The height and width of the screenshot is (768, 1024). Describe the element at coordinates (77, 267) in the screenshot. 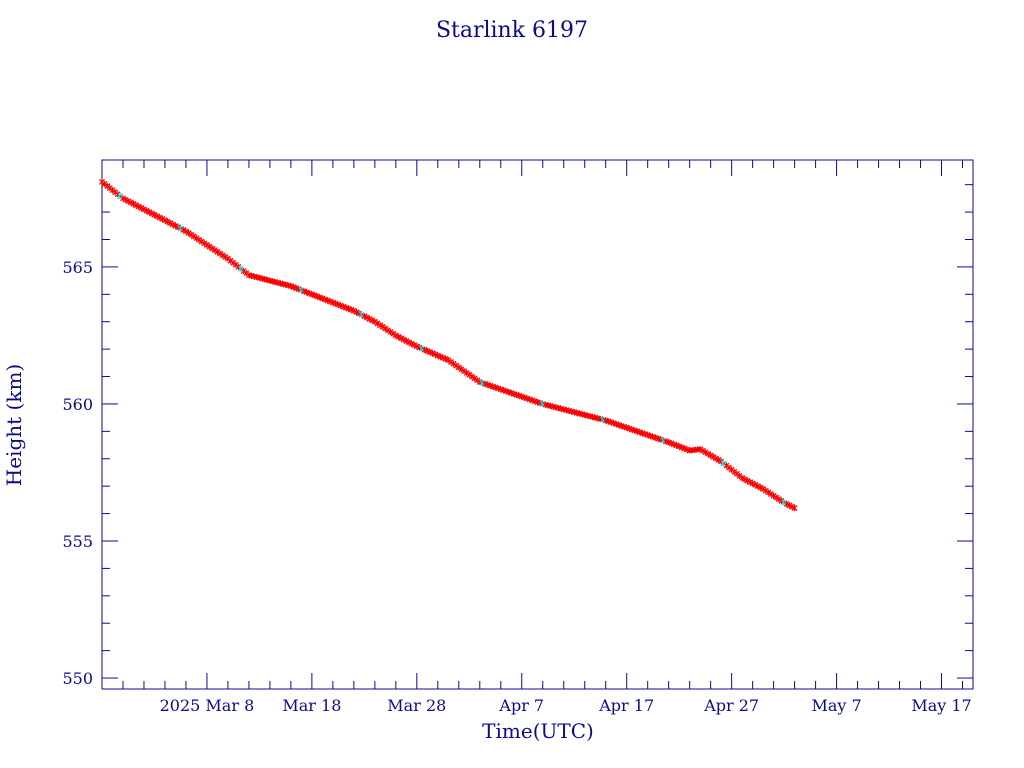

I see `y-tick-label: 565` at that location.